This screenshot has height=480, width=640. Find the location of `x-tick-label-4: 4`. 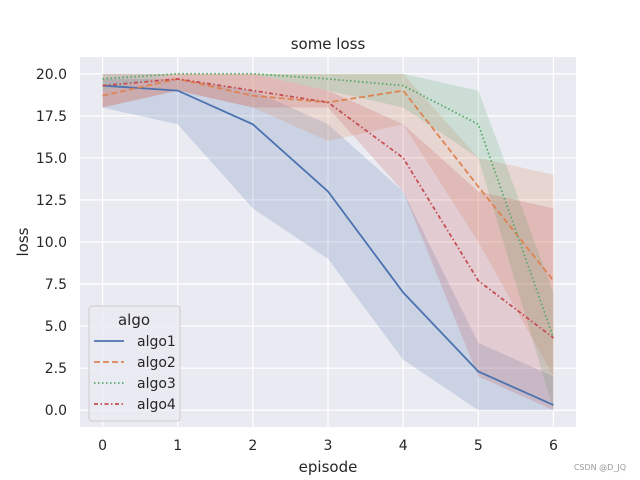

x-tick-label-4: 4 is located at coordinates (403, 446).